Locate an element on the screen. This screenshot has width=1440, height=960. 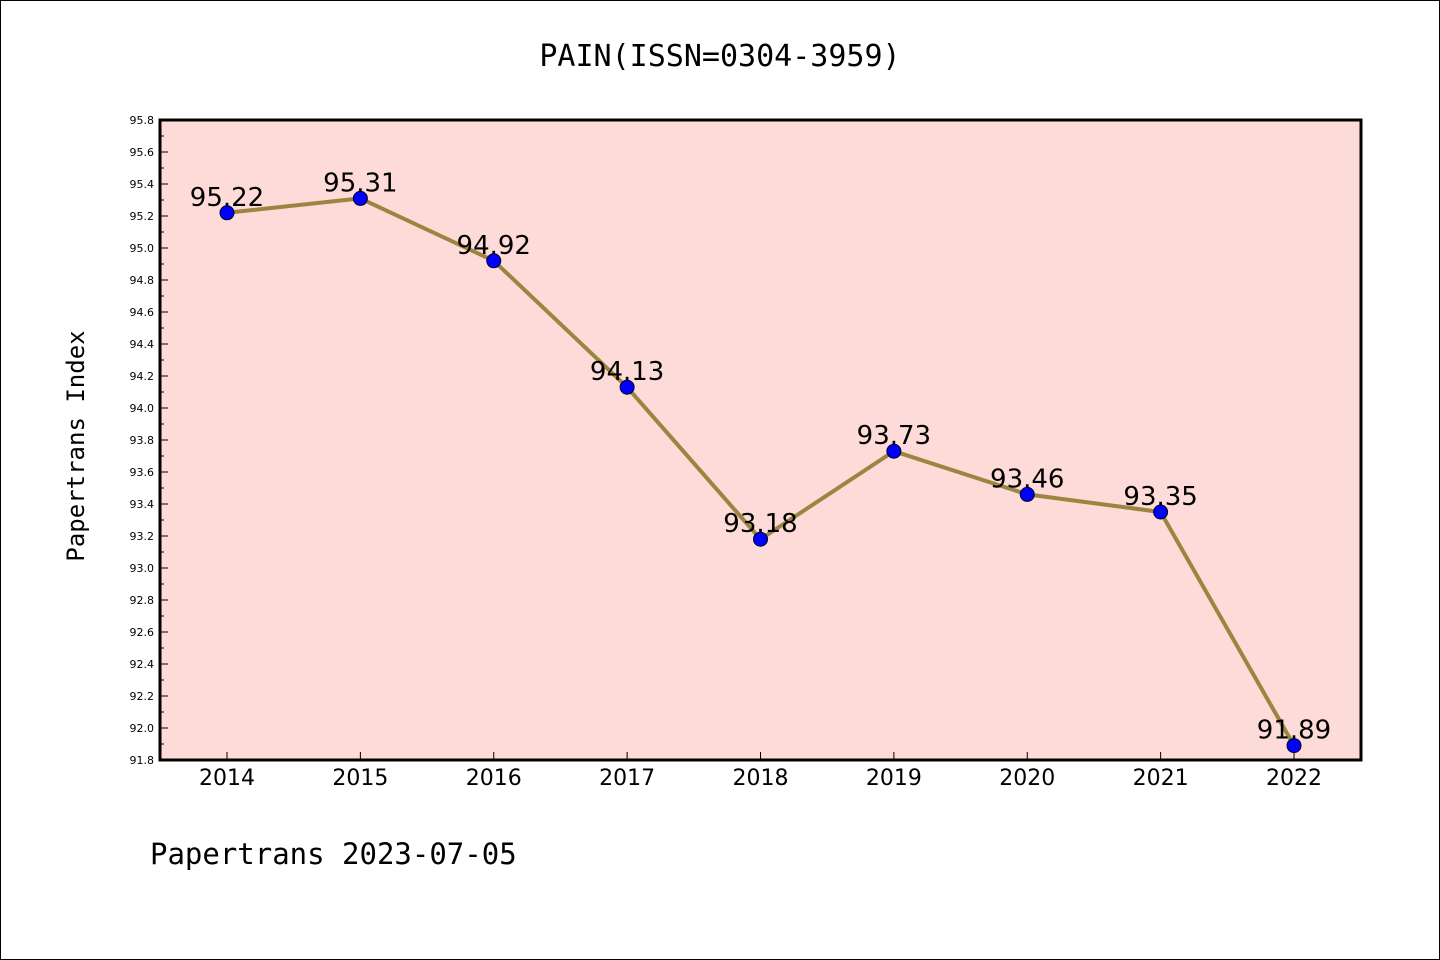
chart-title: PAIN(ISSN=0304-3959) is located at coordinates (719, 56).